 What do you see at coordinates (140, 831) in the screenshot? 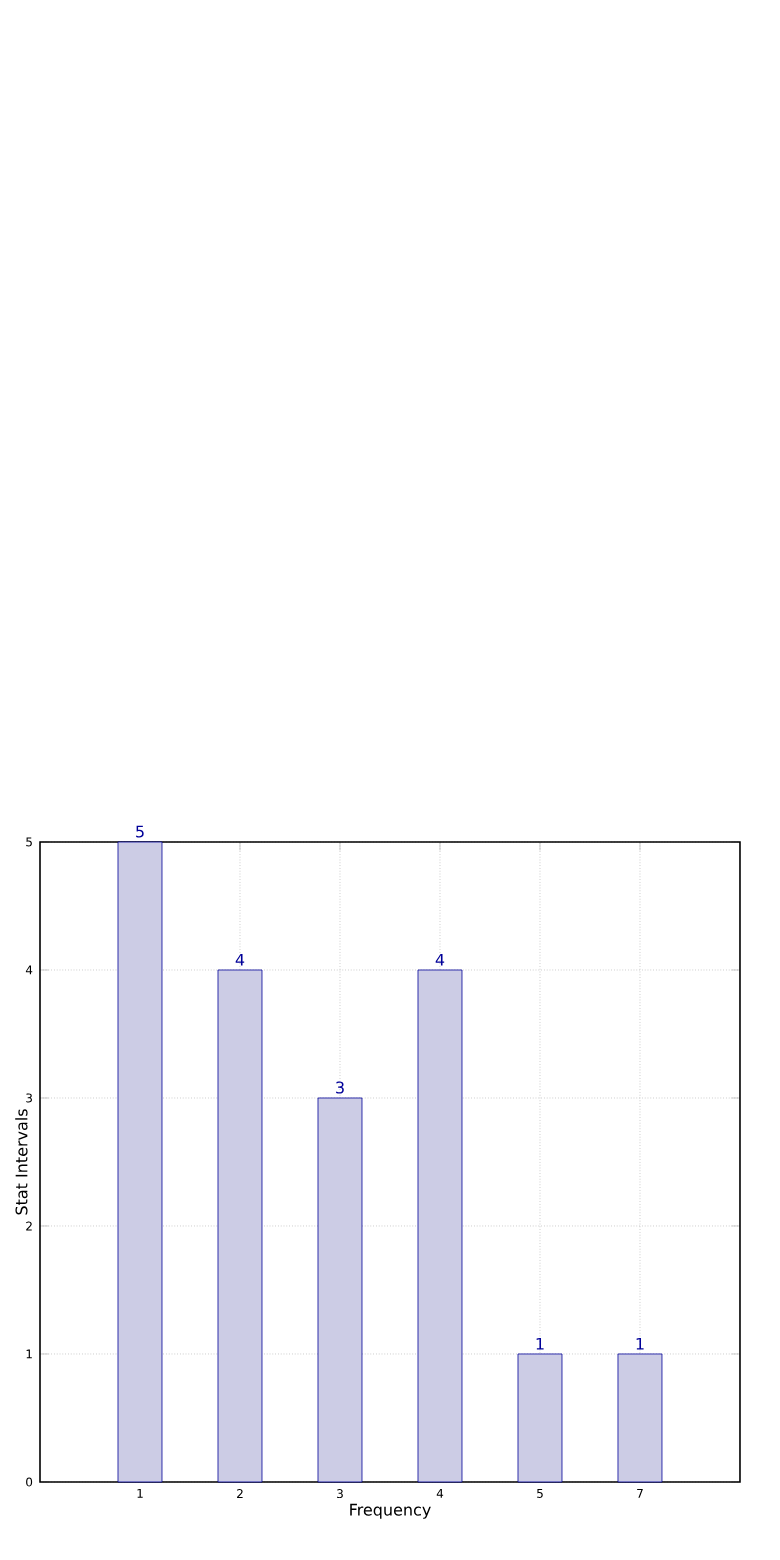
I see `data-label: 5` at bounding box center [140, 831].